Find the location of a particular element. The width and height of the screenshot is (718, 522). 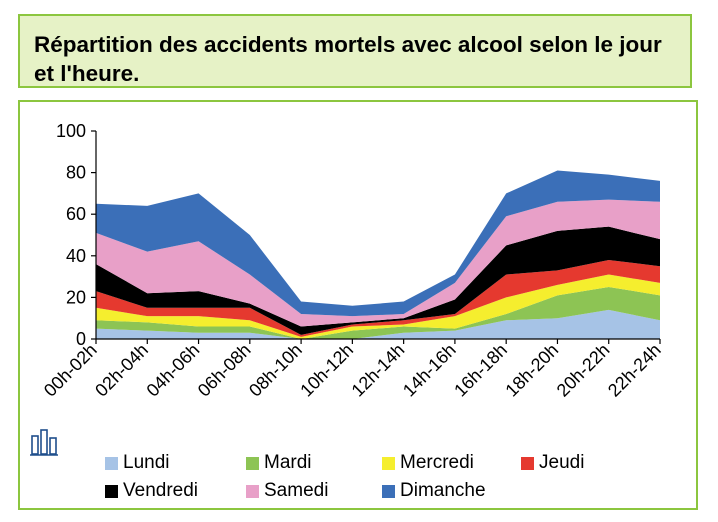

legend-item-dimanche: Dimanche is located at coordinates (434, 491).